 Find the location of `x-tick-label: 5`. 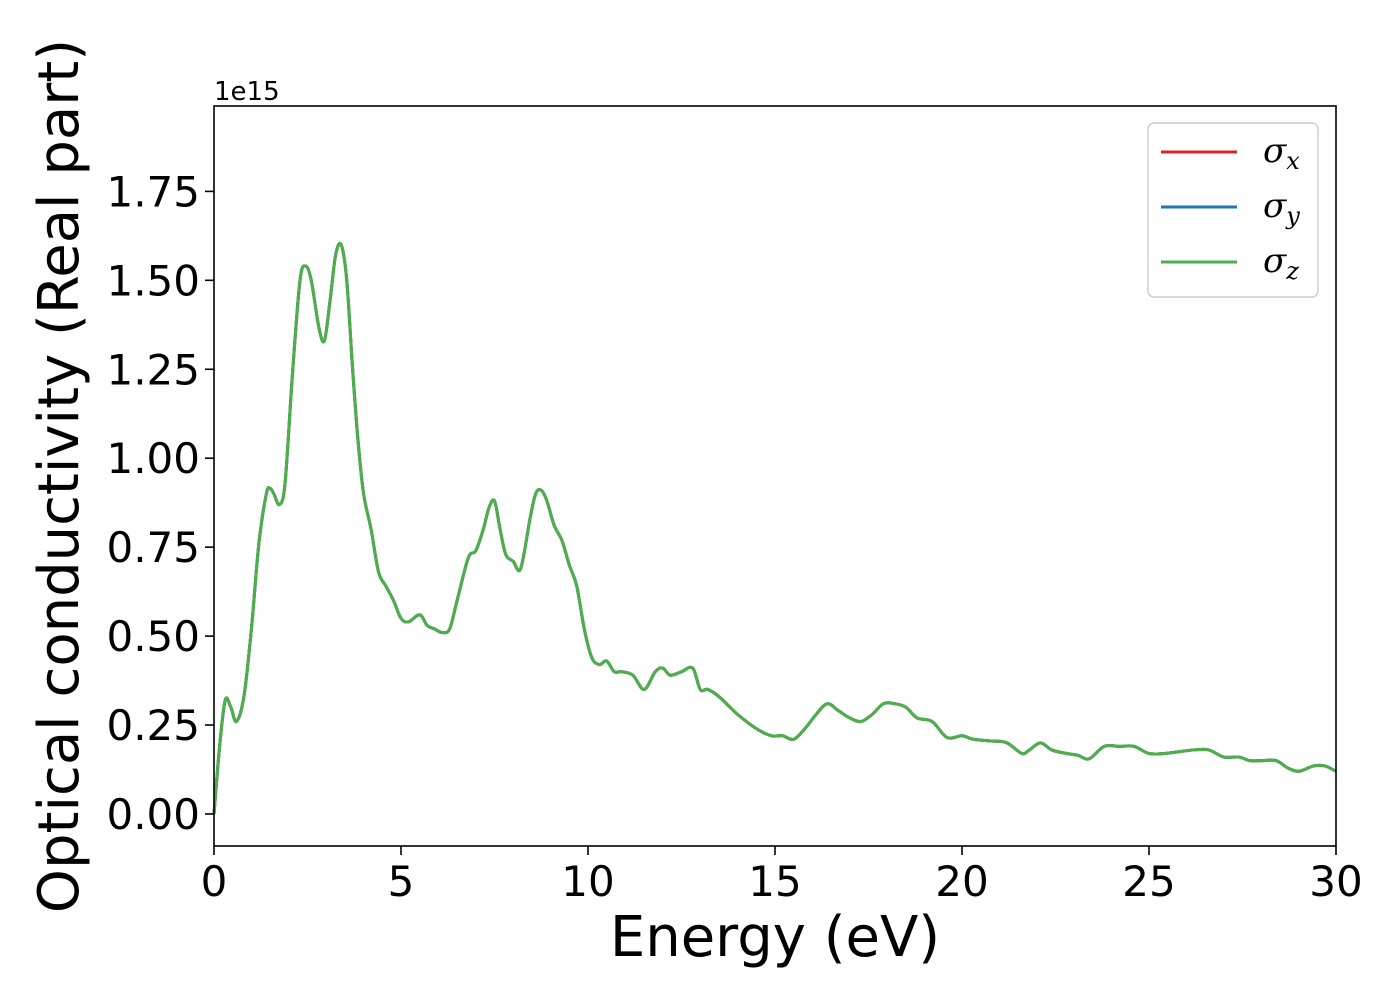

x-tick-label: 5 is located at coordinates (401, 881).